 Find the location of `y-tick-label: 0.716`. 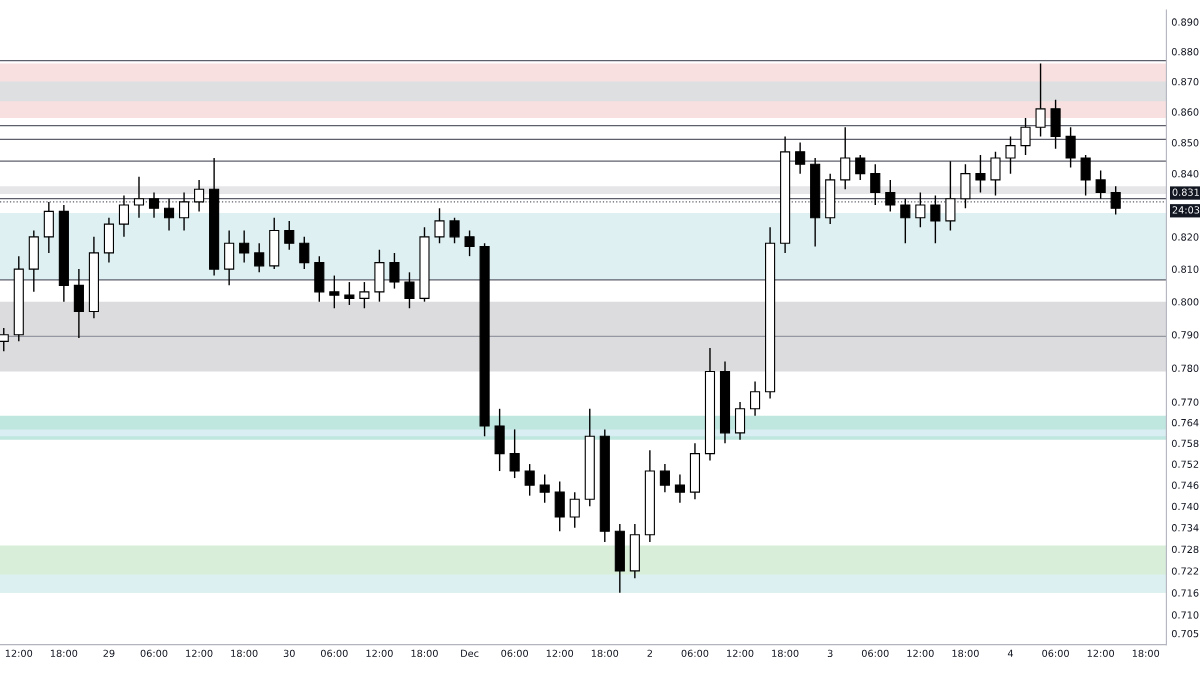

y-tick-label: 0.716 is located at coordinates (1185, 593).